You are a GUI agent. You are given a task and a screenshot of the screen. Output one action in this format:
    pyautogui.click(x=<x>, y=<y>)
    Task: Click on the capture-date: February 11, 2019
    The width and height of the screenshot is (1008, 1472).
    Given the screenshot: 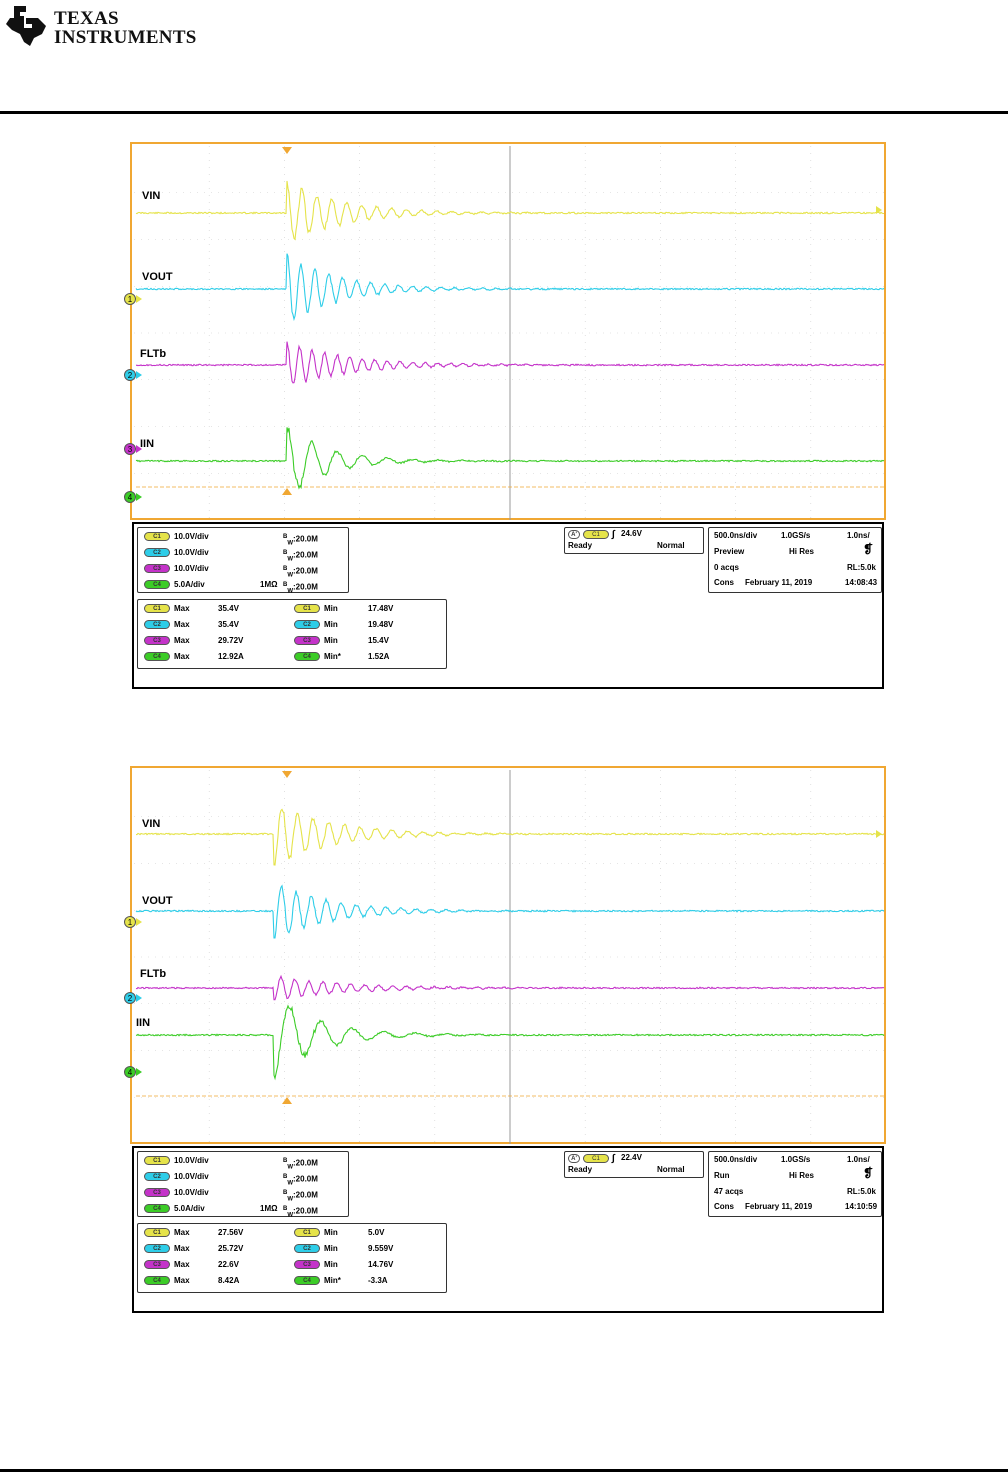 What is the action you would take?
    pyautogui.click(x=779, y=1206)
    